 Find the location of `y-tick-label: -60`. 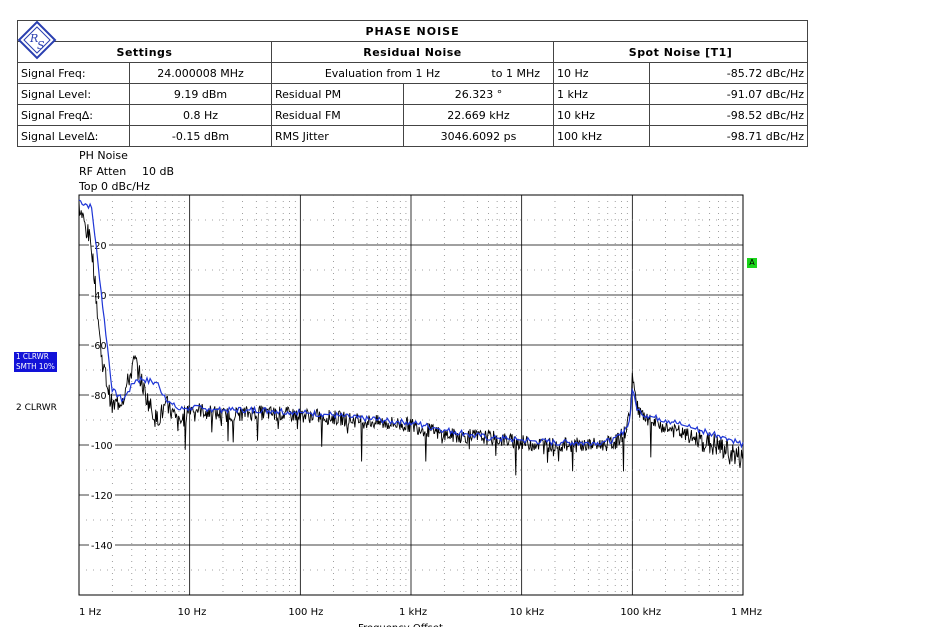

y-tick-label: -60 is located at coordinates (99, 346).